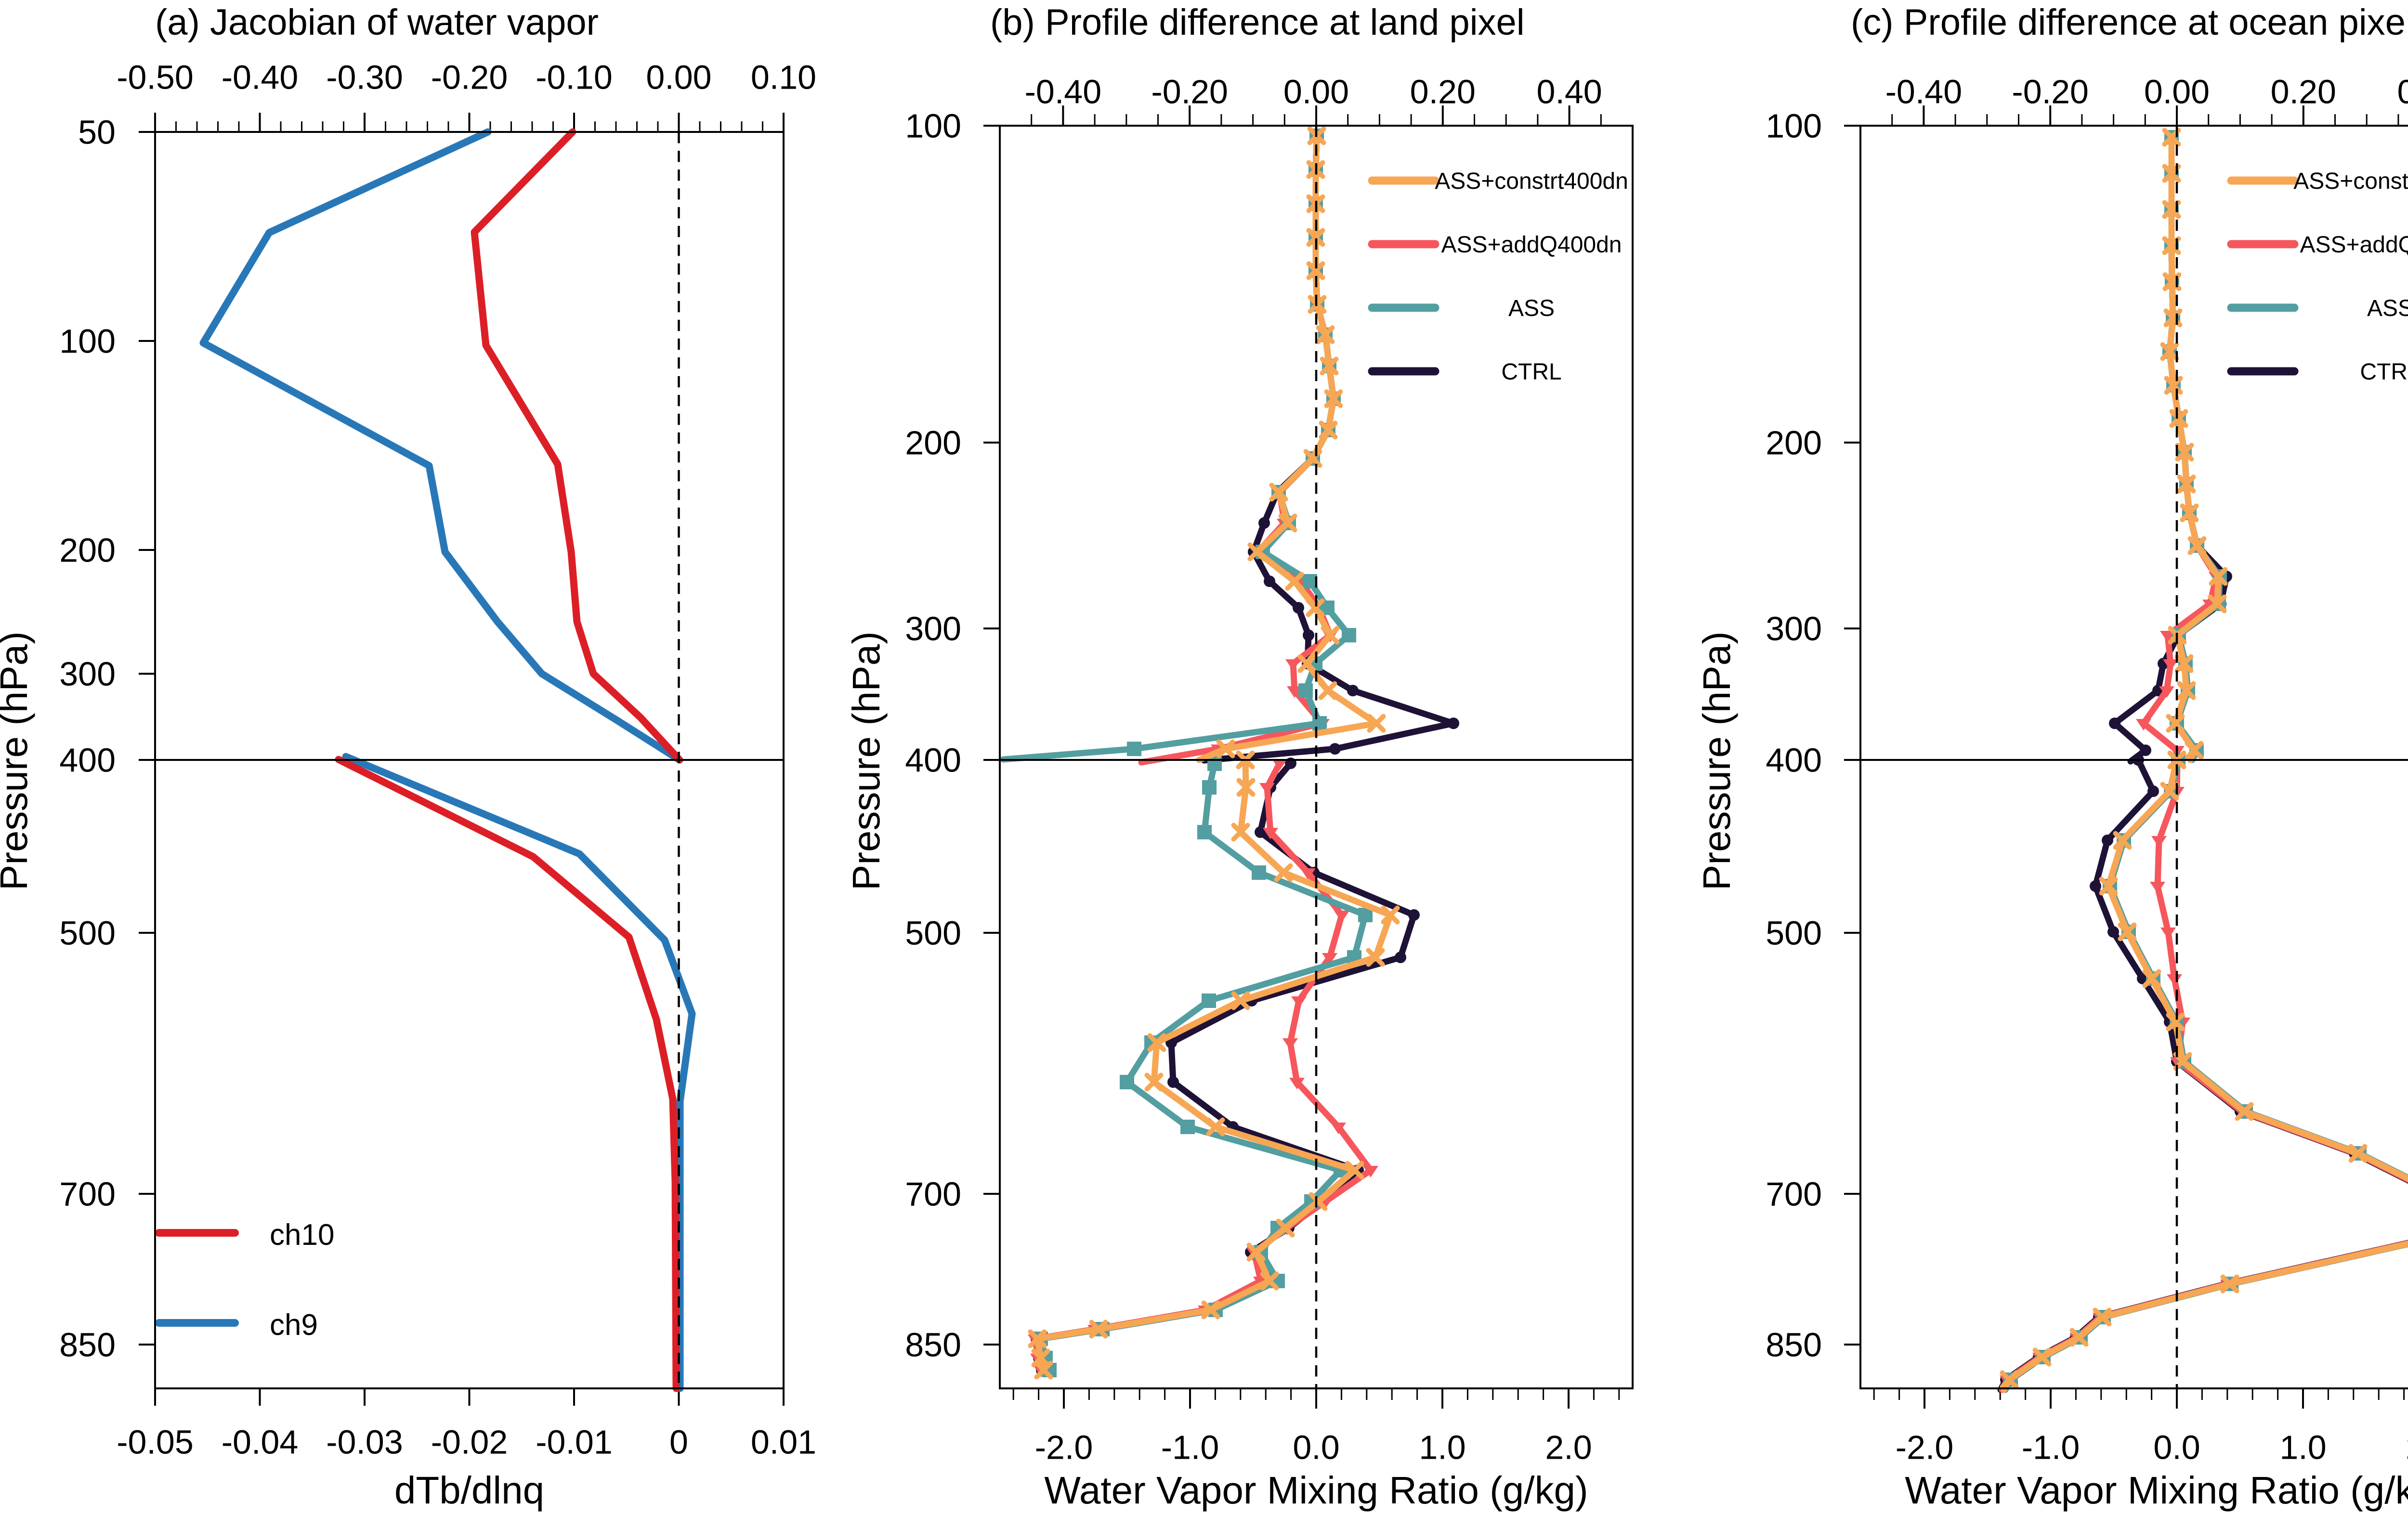  What do you see at coordinates (294, 1325) in the screenshot?
I see `svg-text: ch9` at bounding box center [294, 1325].